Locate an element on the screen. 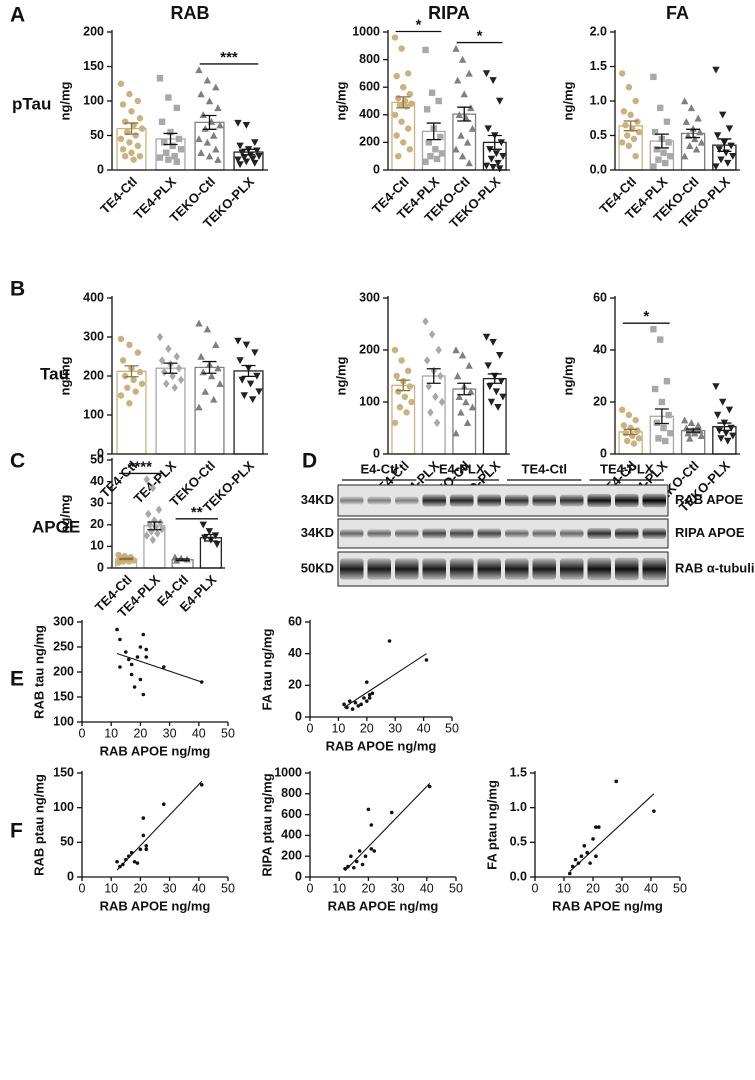 The width and height of the screenshot is (755, 1080). blot-strip is located at coordinates (503, 500).